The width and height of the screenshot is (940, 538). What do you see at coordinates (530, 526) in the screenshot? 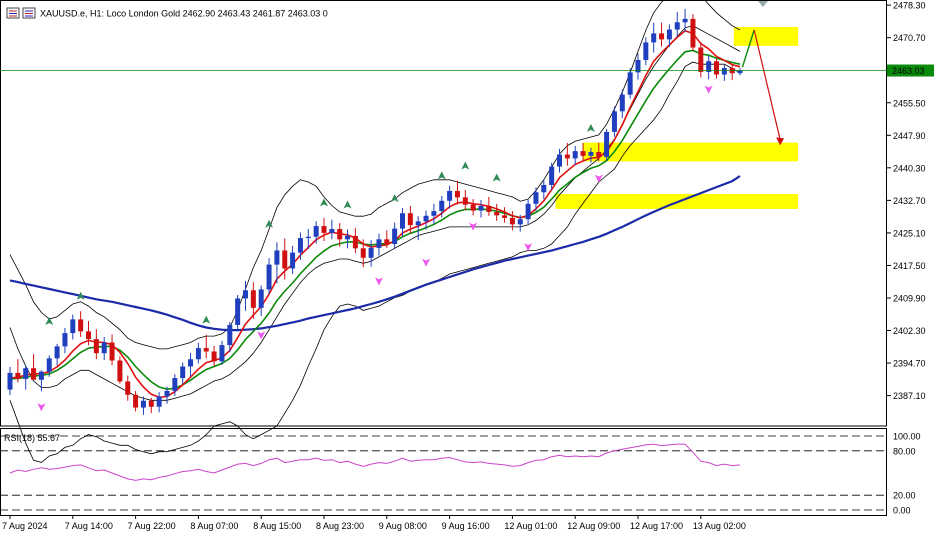
I see `time-label-8: 12 Aug 01:00` at bounding box center [530, 526].